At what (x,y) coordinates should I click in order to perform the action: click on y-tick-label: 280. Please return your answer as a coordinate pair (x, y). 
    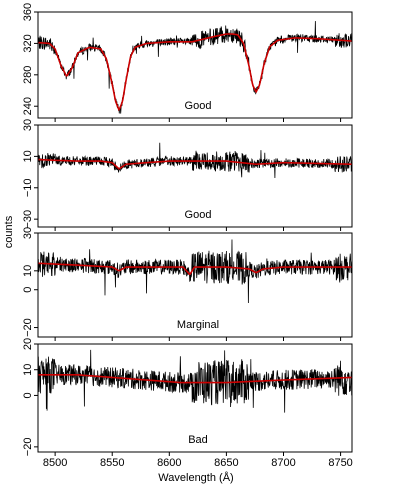
    Looking at the image, I should click on (28, 75).